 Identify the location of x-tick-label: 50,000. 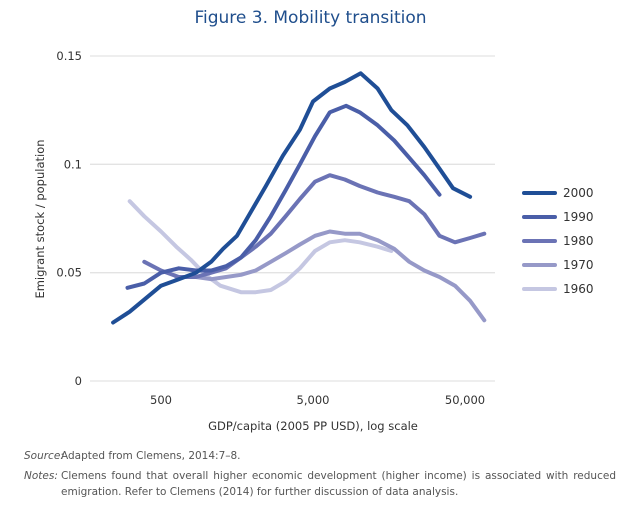
(465, 400).